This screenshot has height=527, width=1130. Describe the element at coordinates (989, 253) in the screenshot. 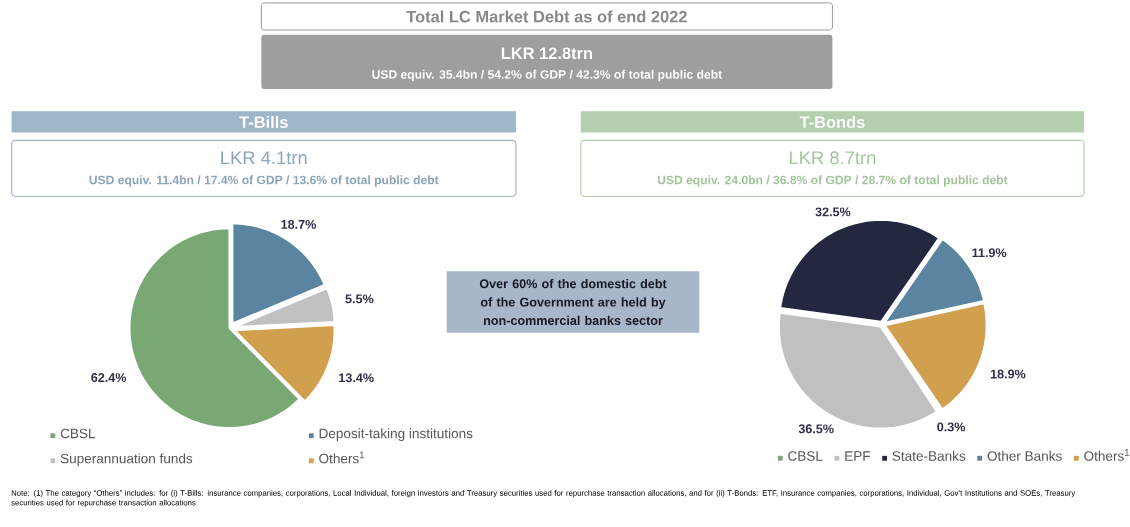

I see `data-label: 11.9%` at that location.